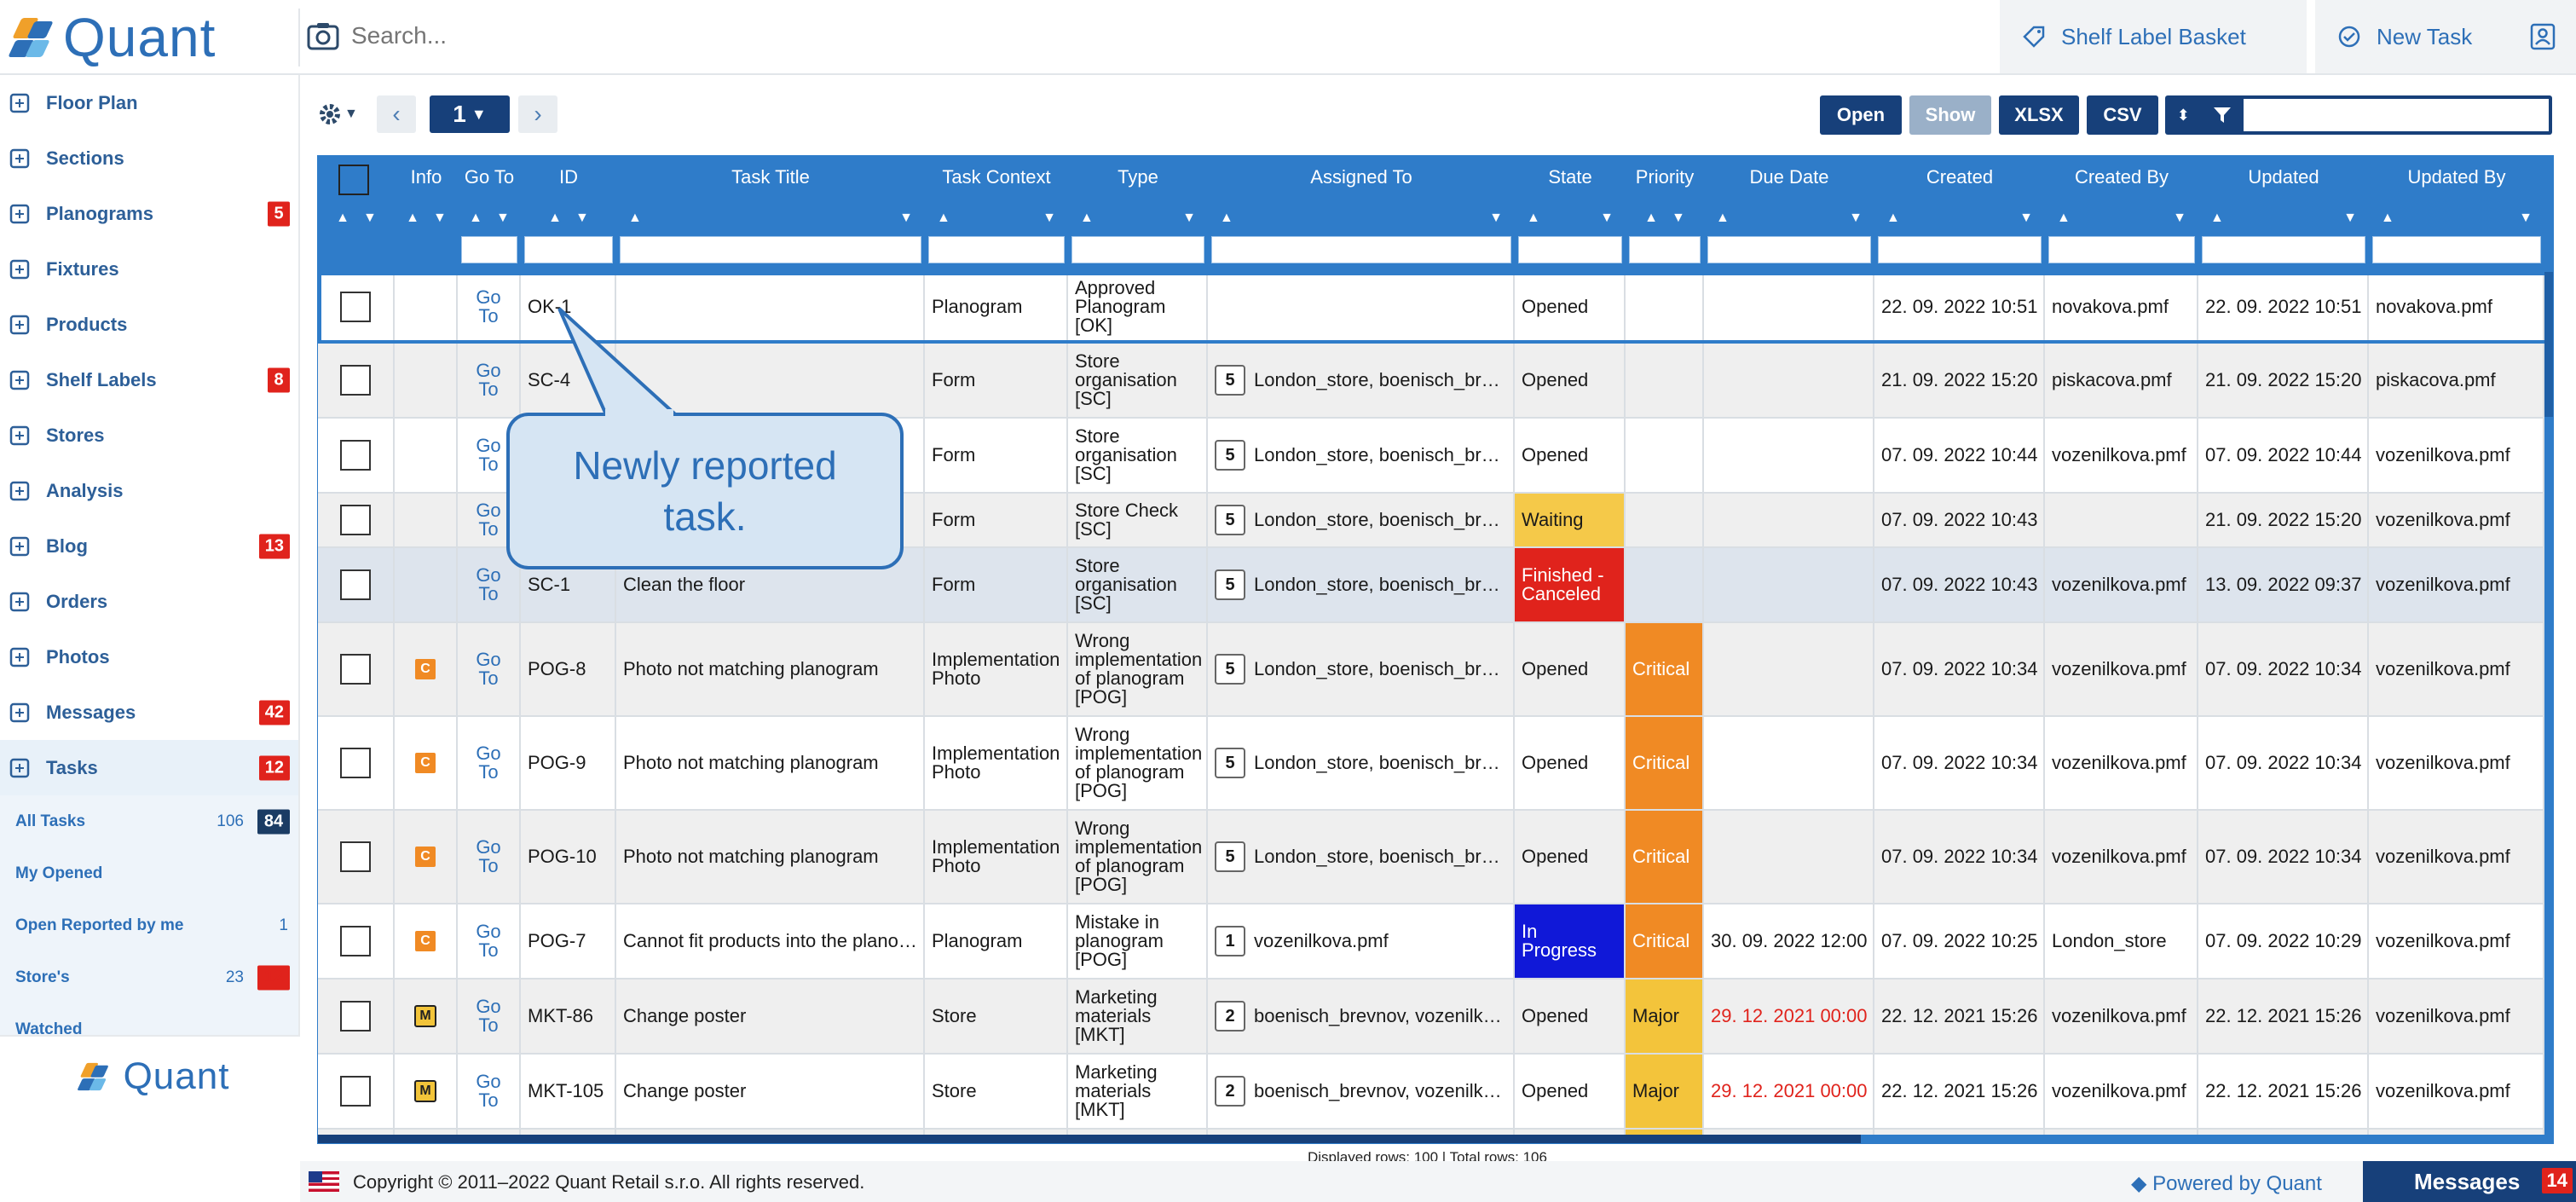 This screenshot has height=1202, width=2576. I want to click on column-header-state: State ▲ ▼, so click(1570, 214).